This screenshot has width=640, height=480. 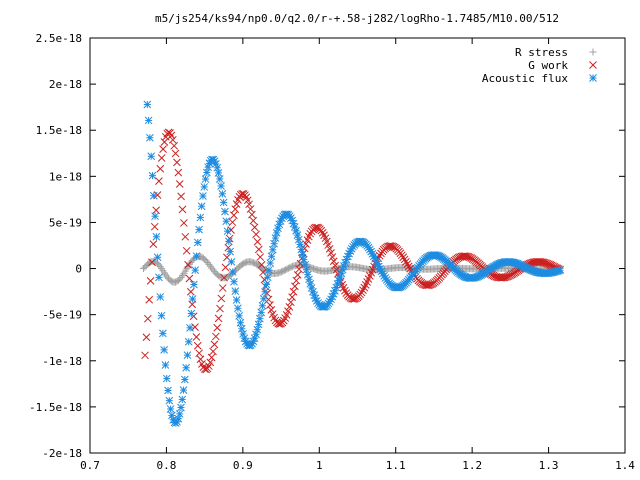 What do you see at coordinates (396, 465) in the screenshot?
I see `x-tick-label: 1.1` at bounding box center [396, 465].